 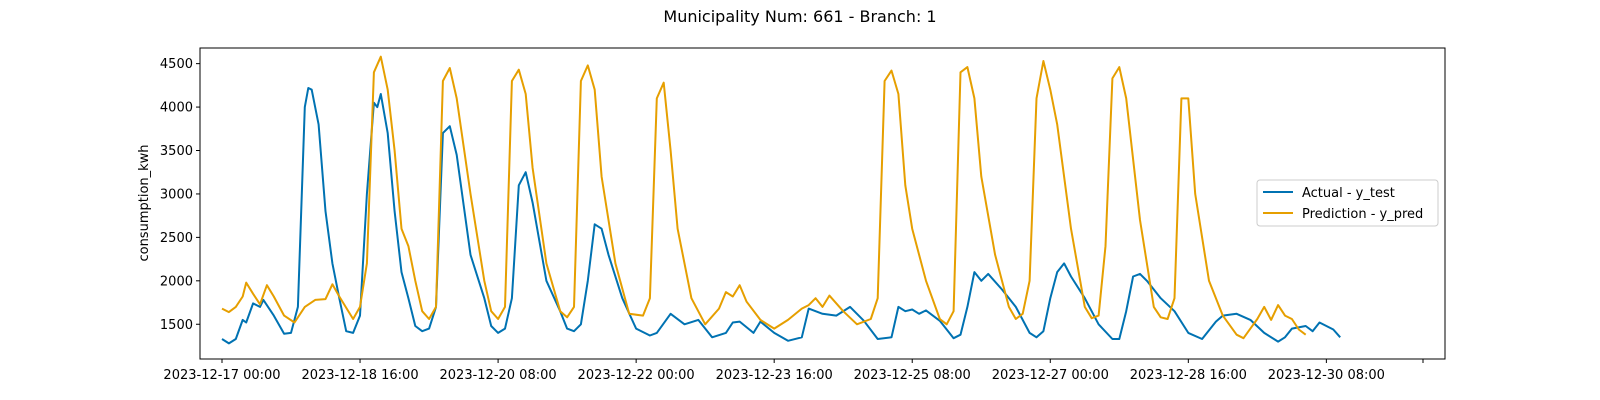 I want to click on x-tick-label: 2023-12-18 16:00, so click(x=359, y=375).